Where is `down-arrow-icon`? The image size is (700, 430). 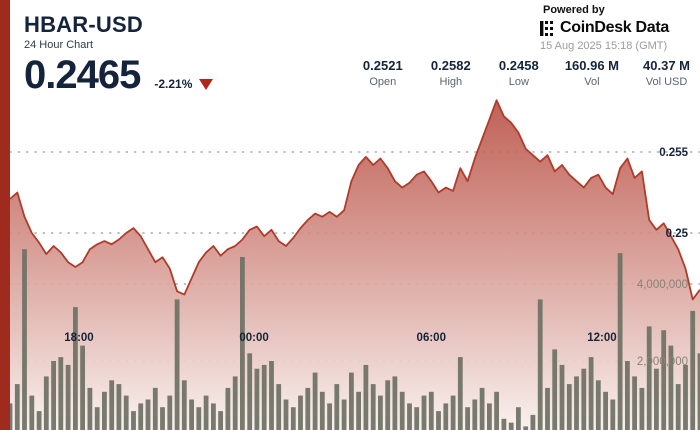
down-arrow-icon is located at coordinates (206, 84).